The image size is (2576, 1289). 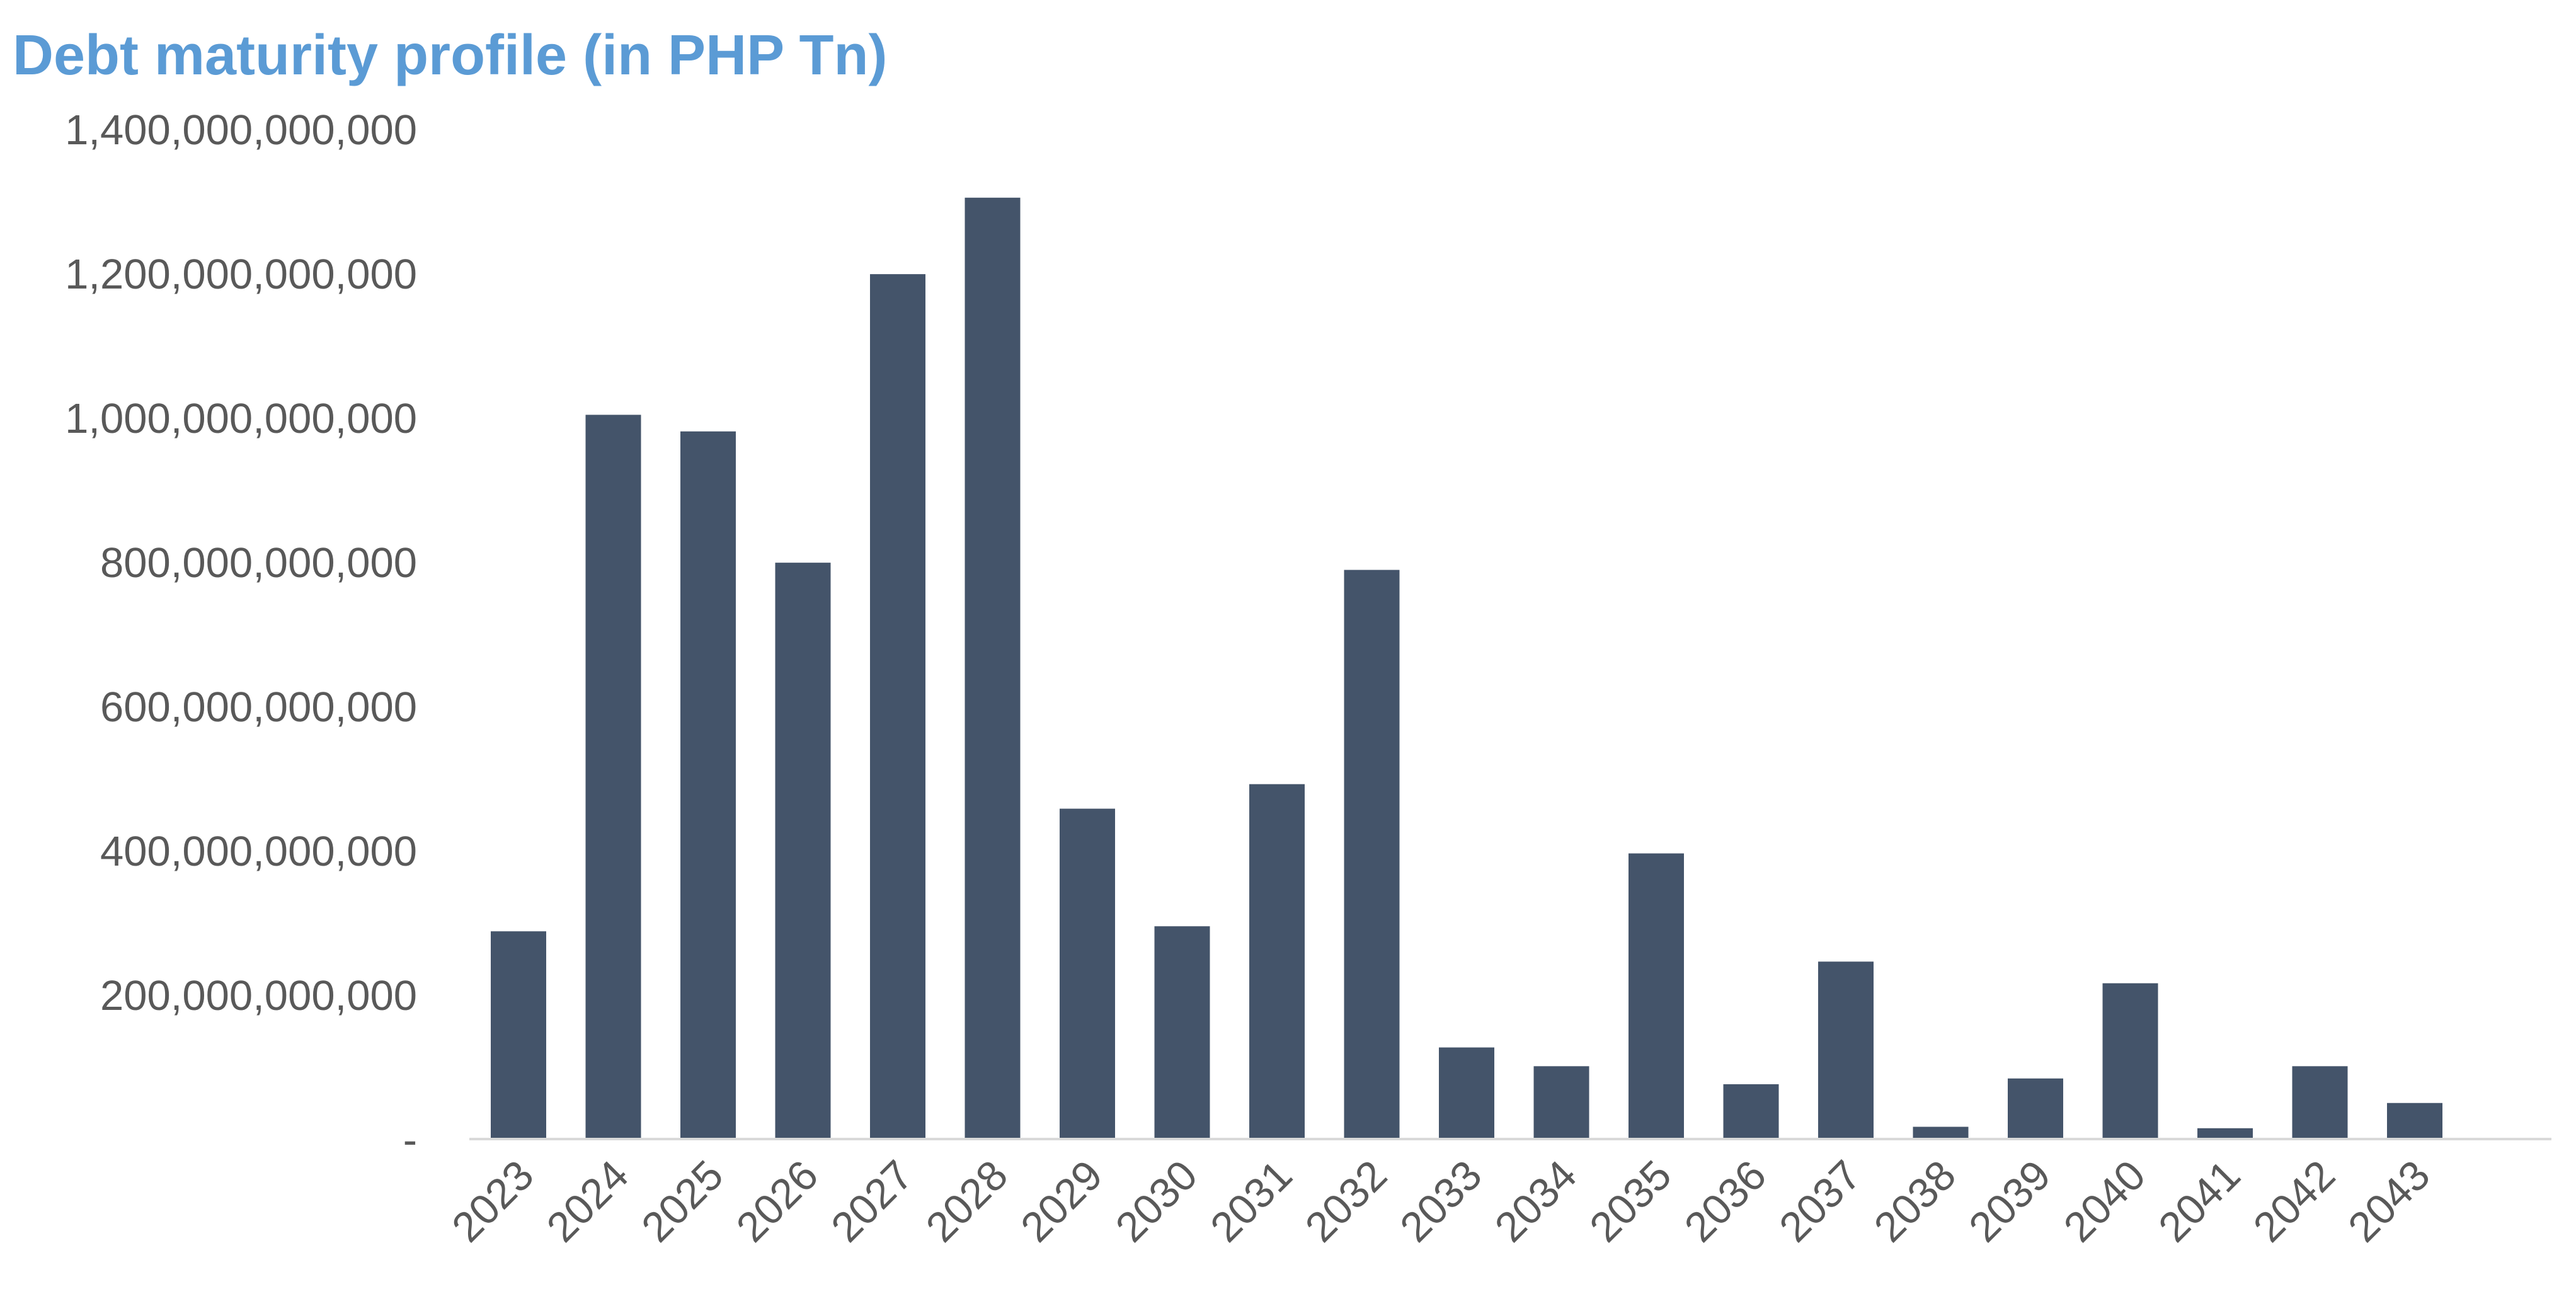 I want to click on bar-2042, so click(x=2320, y=1102).